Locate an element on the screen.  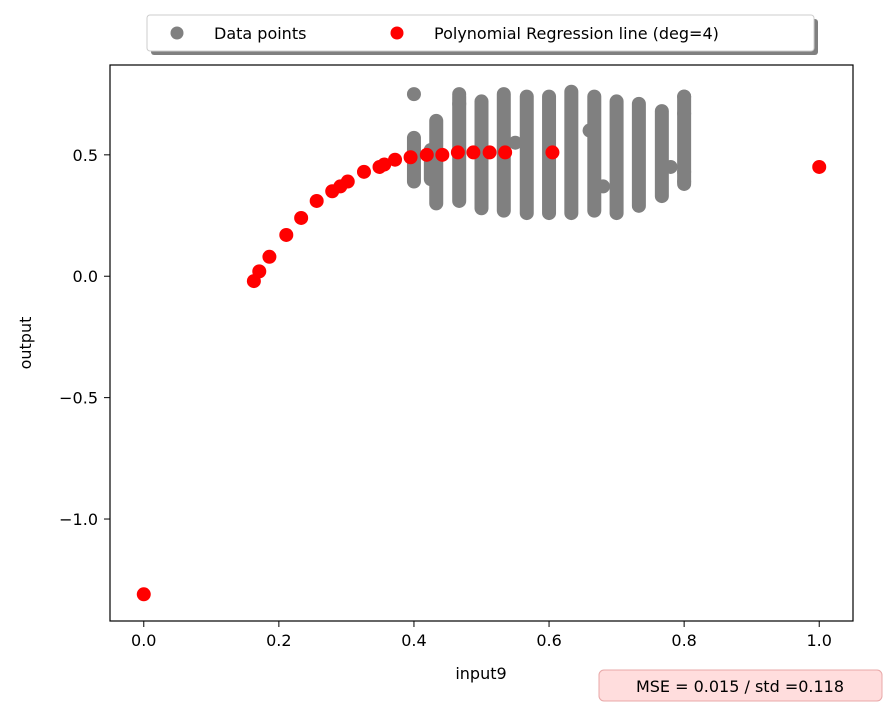
annotation-text: MSE = 0.015 / std =0.118 is located at coordinates (740, 686).